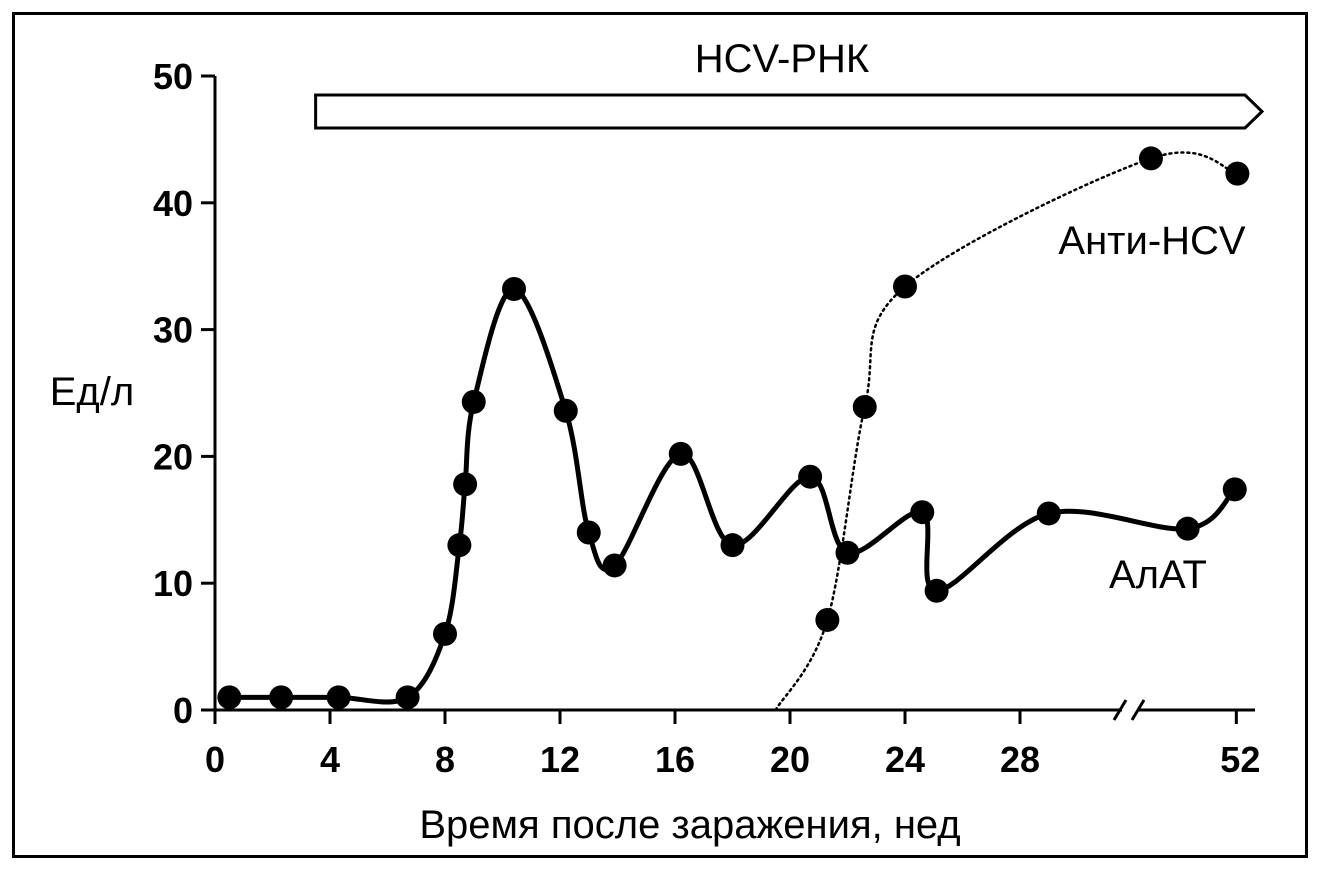 The height and width of the screenshot is (870, 1320). Describe the element at coordinates (789, 111) in the screenshot. I see `hcv-rna-bar` at that location.